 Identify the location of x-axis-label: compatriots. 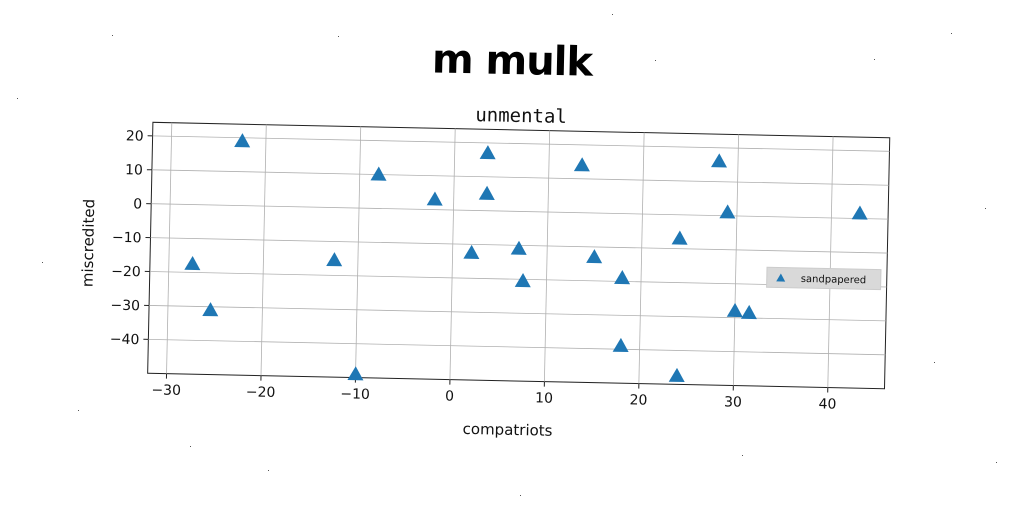
(507, 430).